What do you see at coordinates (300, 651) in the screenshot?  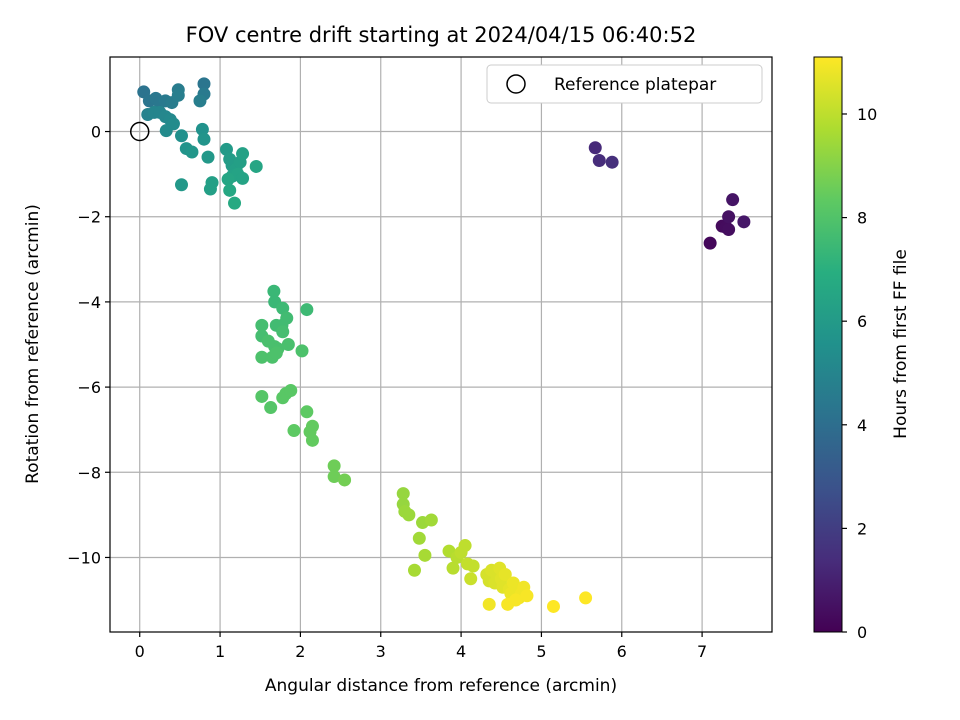 I see `x-tick-label: 2` at bounding box center [300, 651].